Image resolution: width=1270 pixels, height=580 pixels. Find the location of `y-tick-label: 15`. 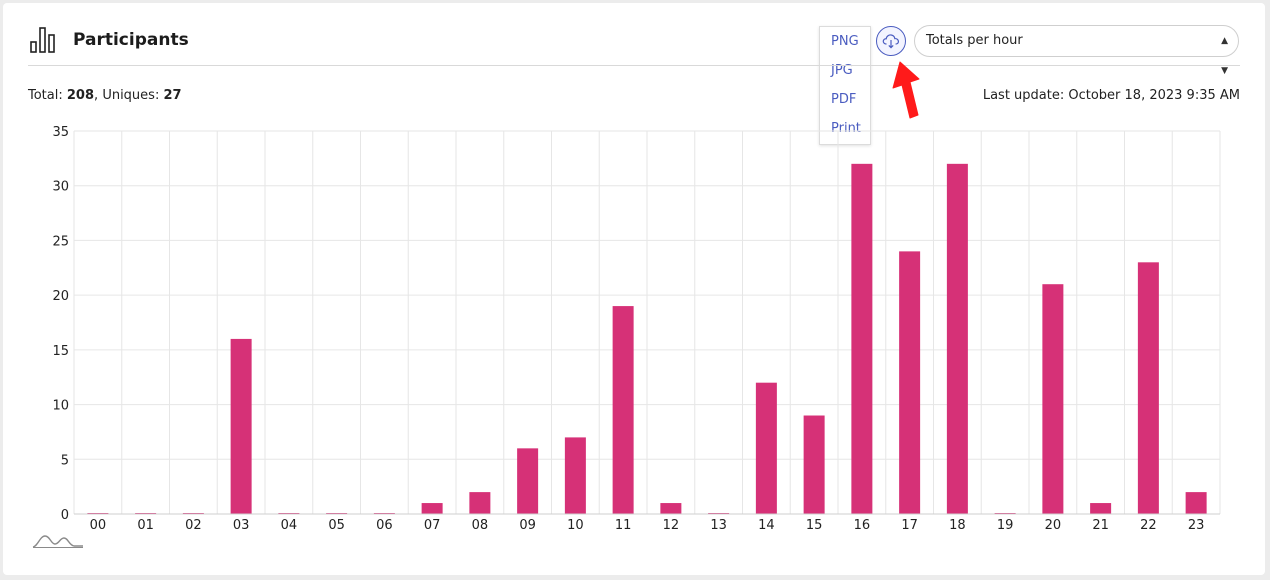

y-tick-label: 15 is located at coordinates (60, 351).